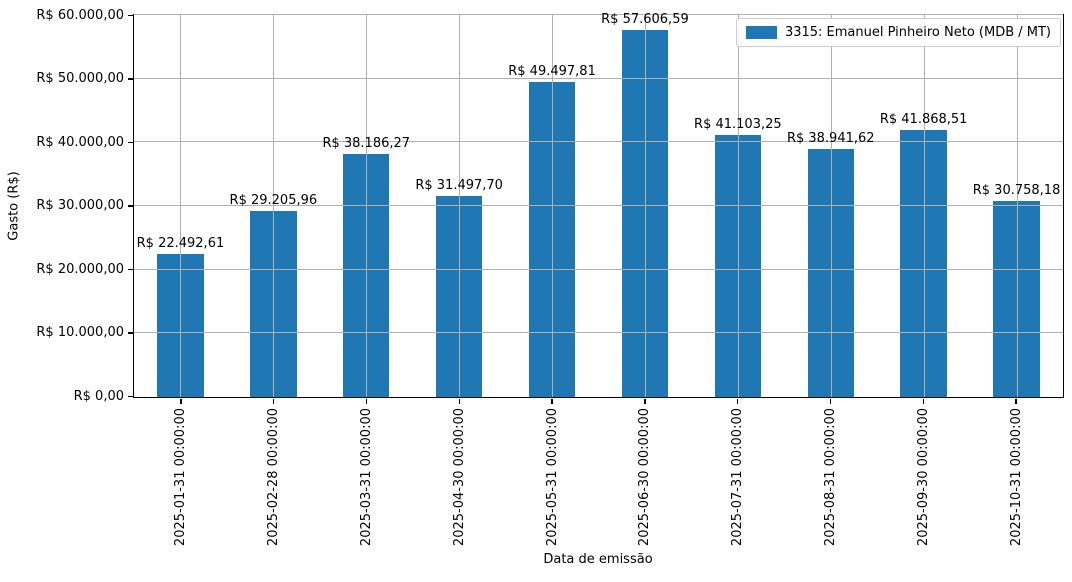 Image resolution: width=1072 pixels, height=582 pixels. I want to click on legend: 3315: Emanuel Pinheiro Neto (MDB / MT), so click(898, 32).